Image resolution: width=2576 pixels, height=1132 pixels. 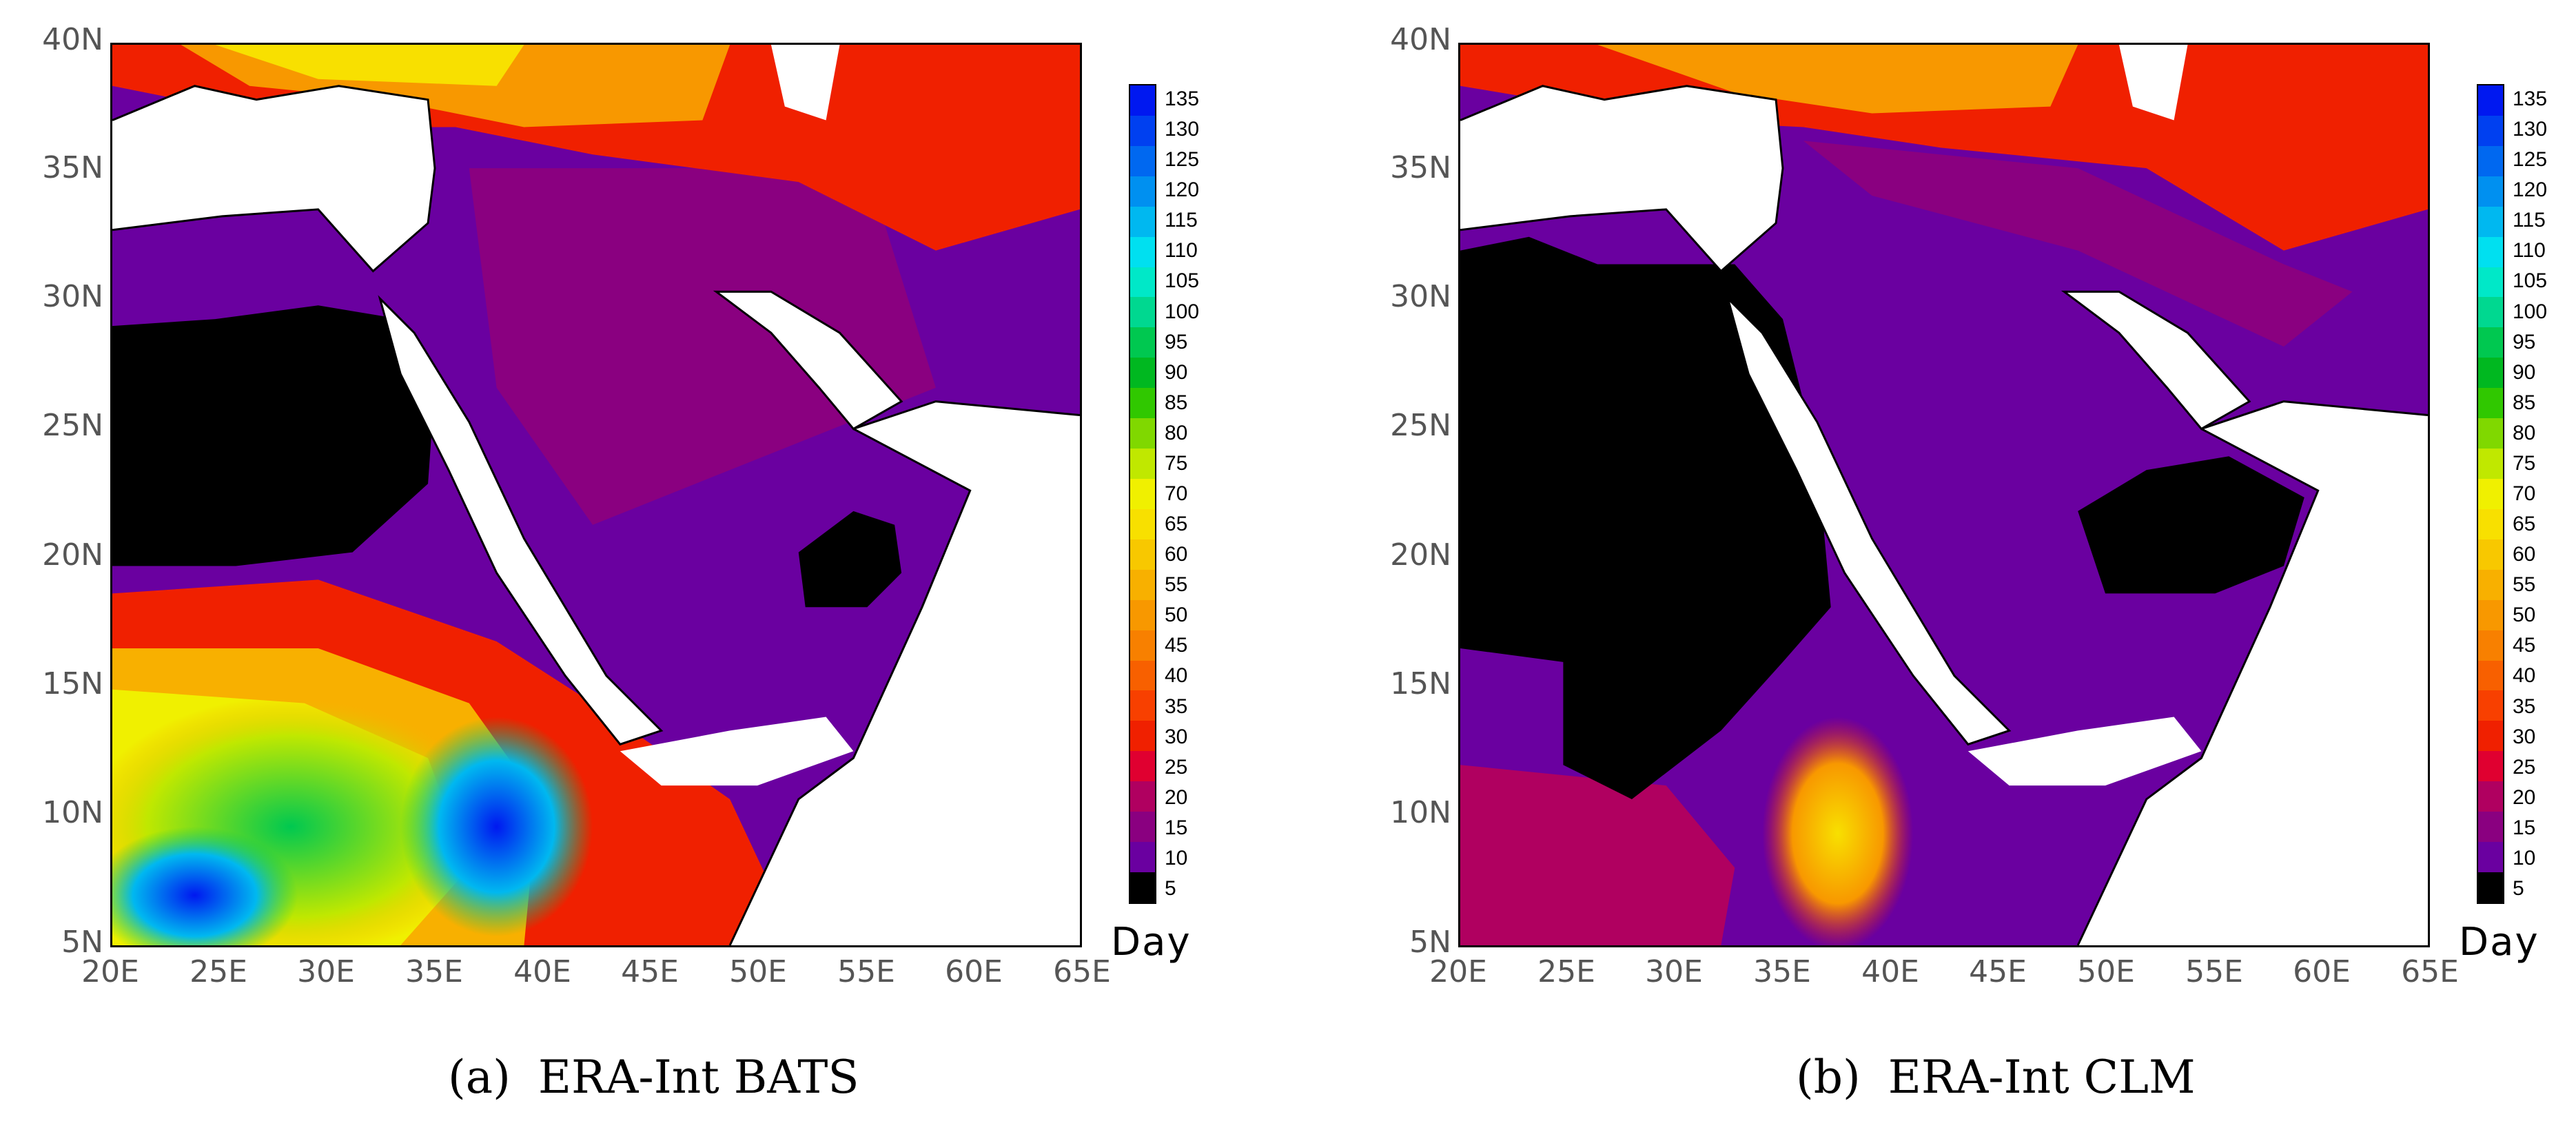 I want to click on colorbar-label: 80, so click(x=1176, y=433).